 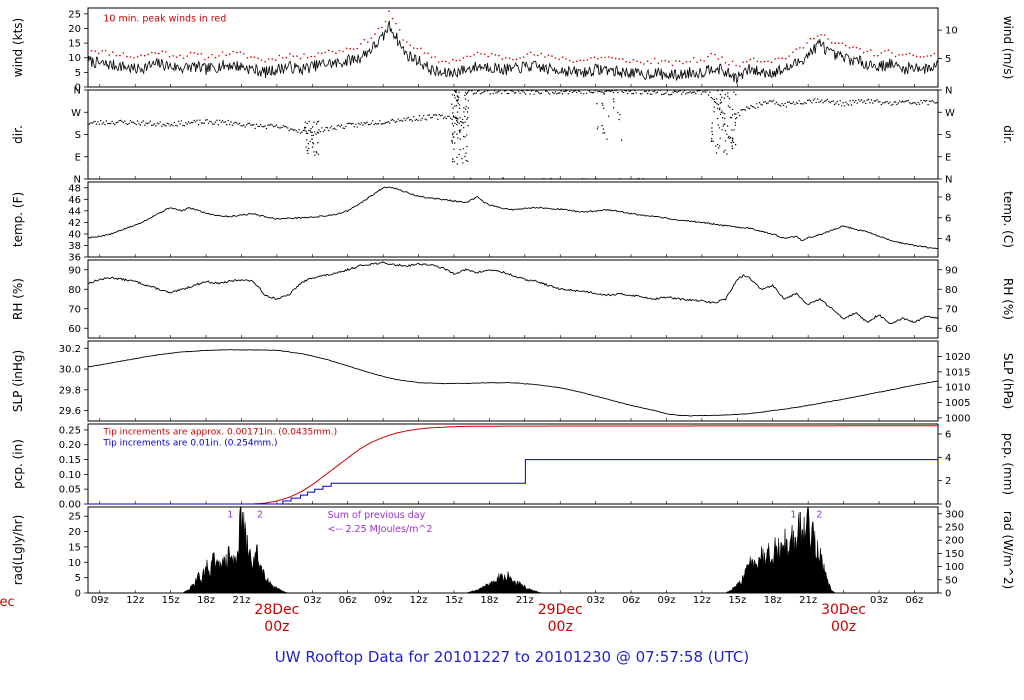 What do you see at coordinates (513, 292) in the screenshot?
I see `series-humidity` at bounding box center [513, 292].